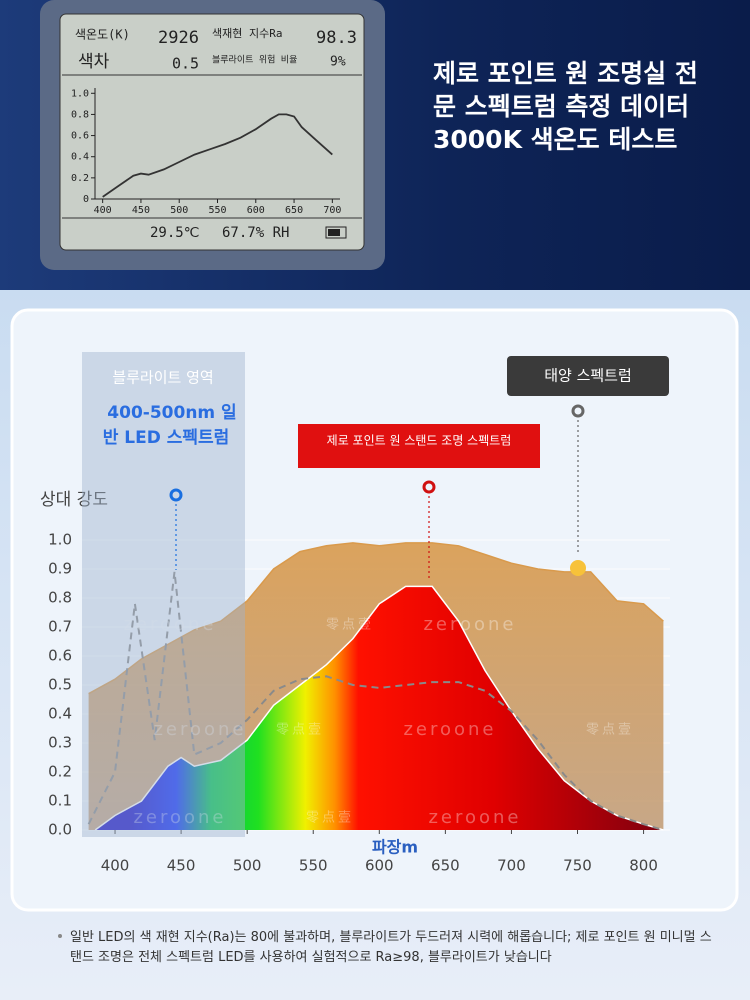 This screenshot has width=750, height=1000. Describe the element at coordinates (643, 866) in the screenshot. I see `x-tick-label: 800` at that location.